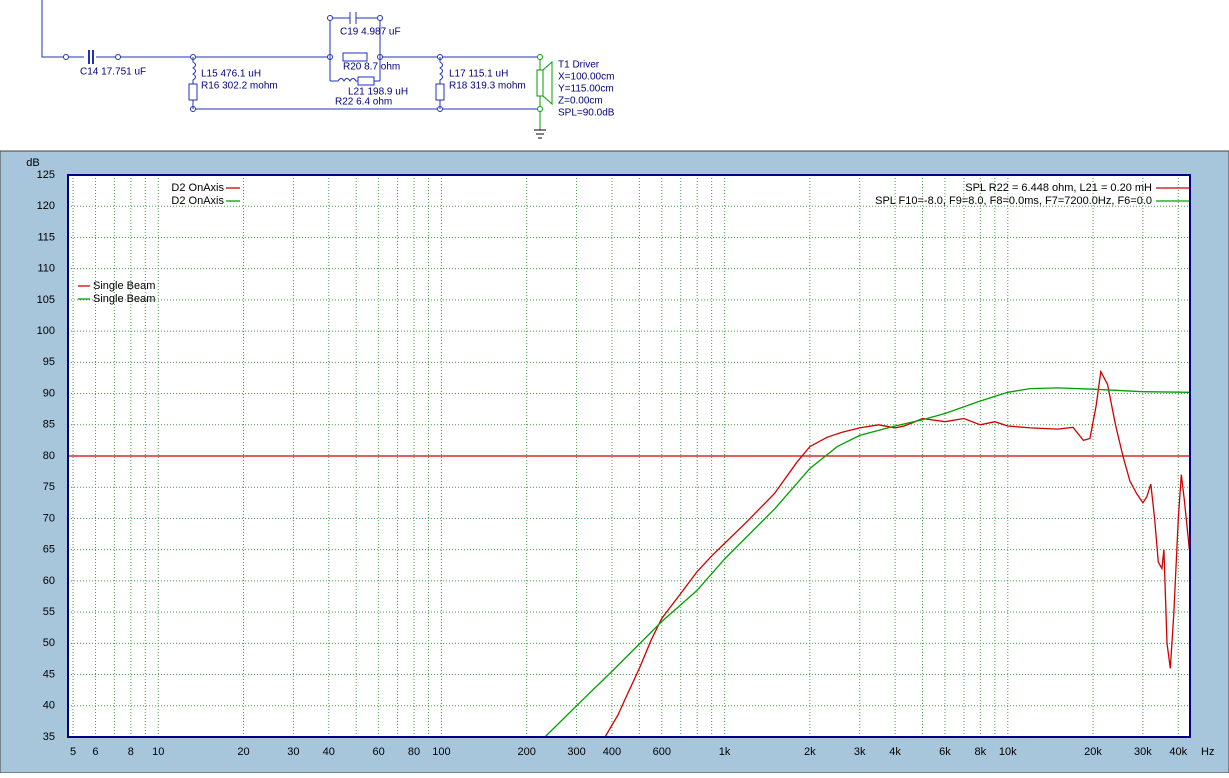 This screenshot has height=778, width=1229. I want to click on label: X=100.00cm, so click(586, 77).